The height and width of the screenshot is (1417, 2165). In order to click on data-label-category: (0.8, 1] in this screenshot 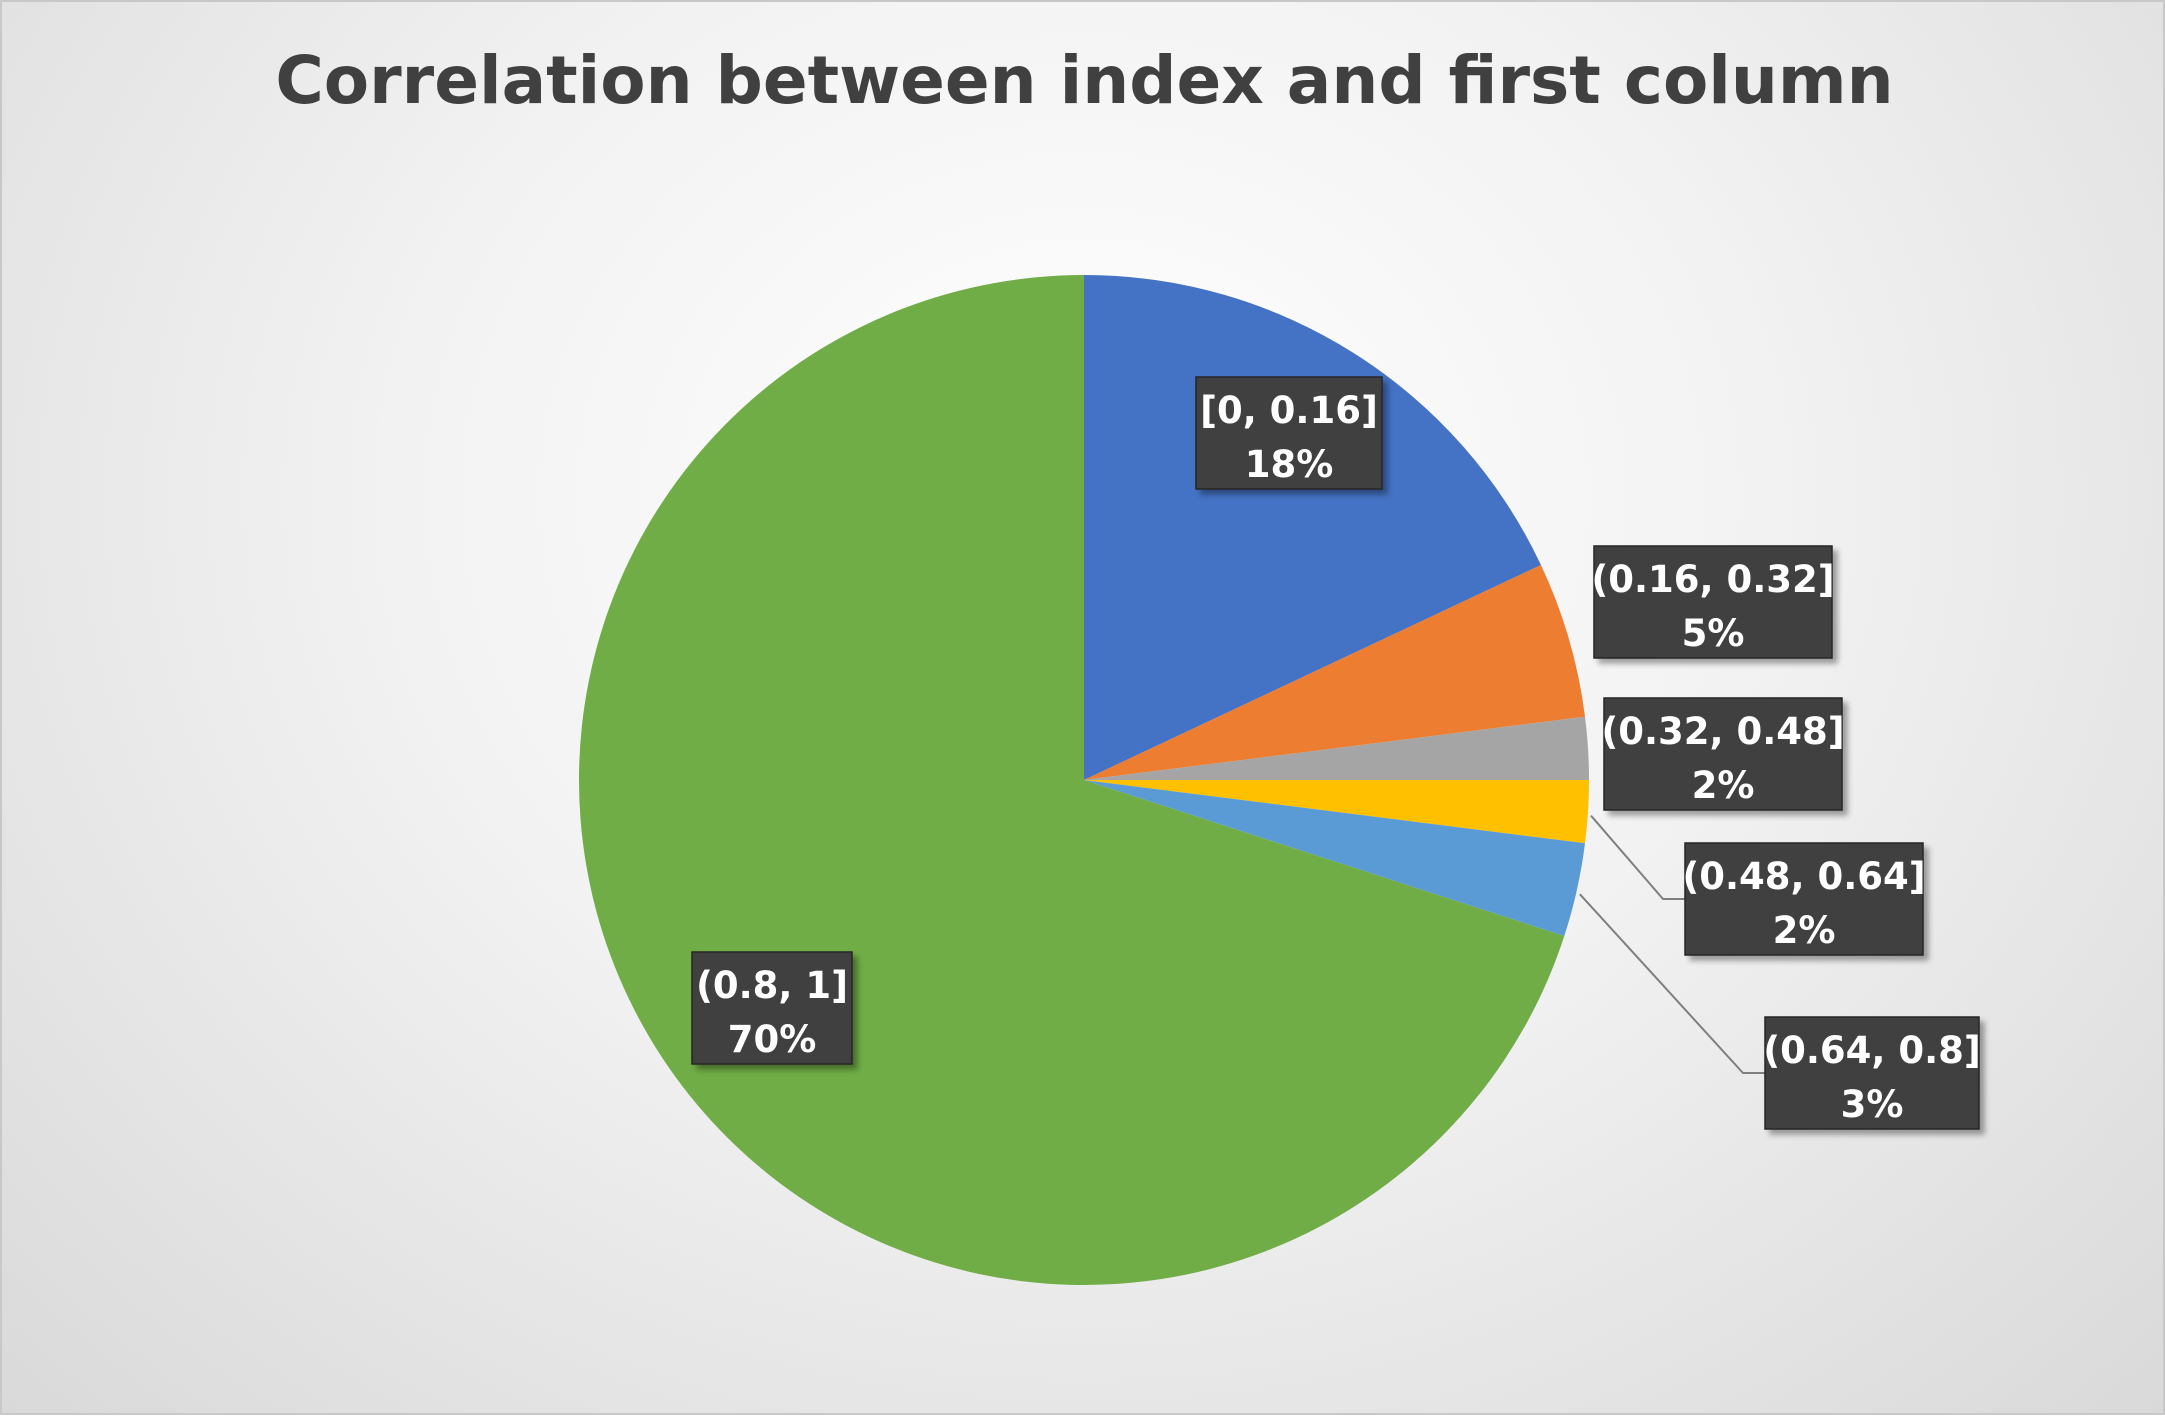, I will do `click(772, 985)`.